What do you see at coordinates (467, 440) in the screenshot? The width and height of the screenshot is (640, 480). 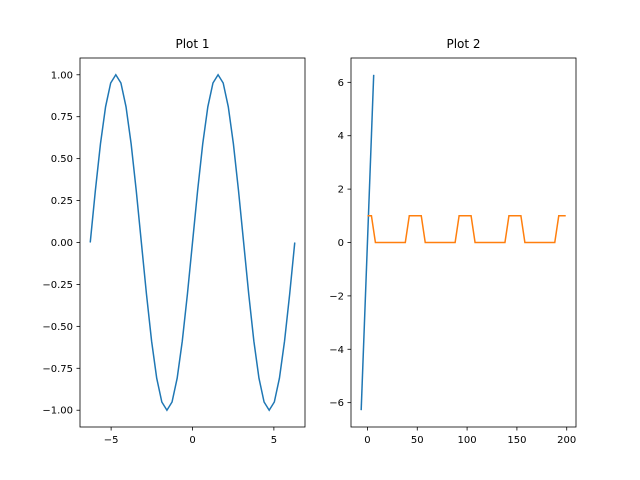 I see `x-tick-label: 100` at bounding box center [467, 440].